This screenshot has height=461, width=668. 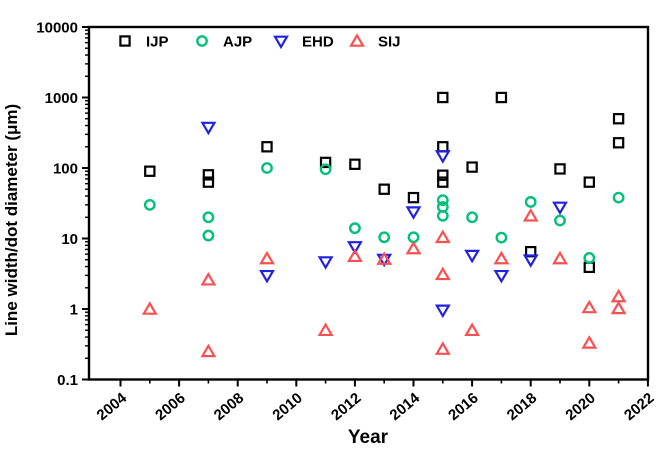 I want to click on legend-label-ehd: EHD, so click(x=318, y=42).